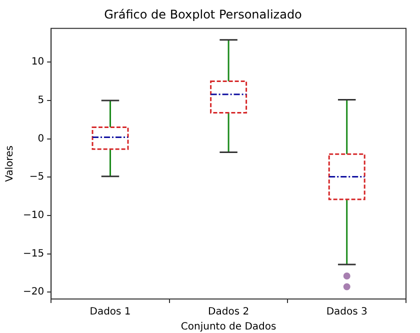  What do you see at coordinates (347, 312) in the screenshot?
I see `x-tick-label: Dados 3` at bounding box center [347, 312].